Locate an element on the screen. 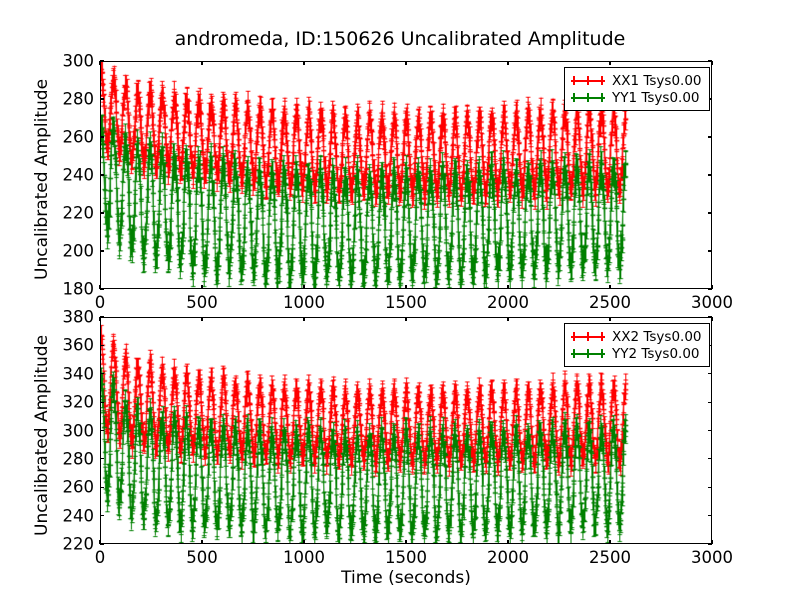  y-tick-label: 200 is located at coordinates (78, 251).